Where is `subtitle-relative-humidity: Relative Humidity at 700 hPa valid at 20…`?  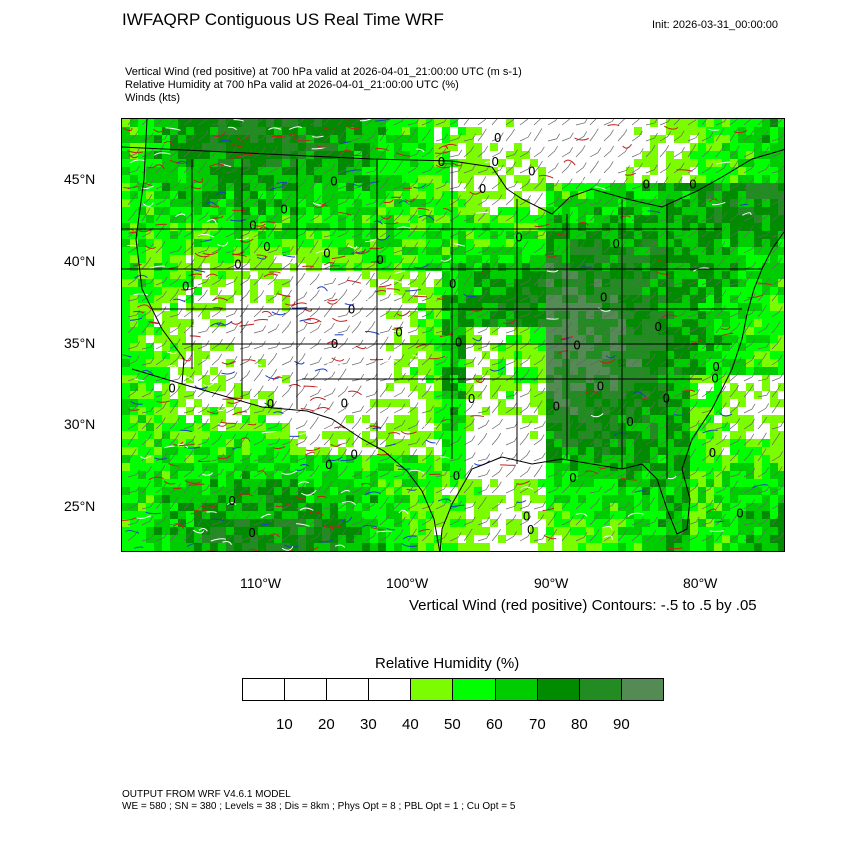 subtitle-relative-humidity: Relative Humidity at 700 hPa valid at 20… is located at coordinates (292, 85).